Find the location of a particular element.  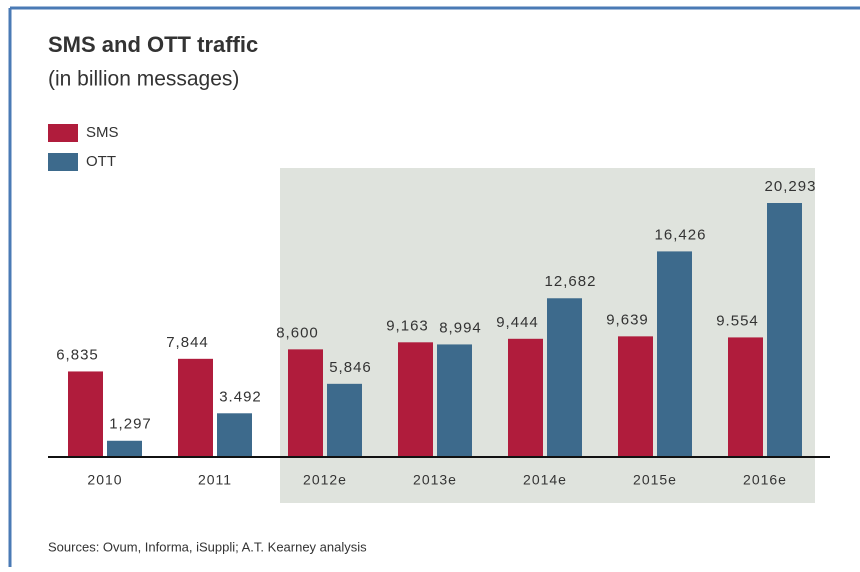

x-tick-label: 2014e is located at coordinates (545, 480).